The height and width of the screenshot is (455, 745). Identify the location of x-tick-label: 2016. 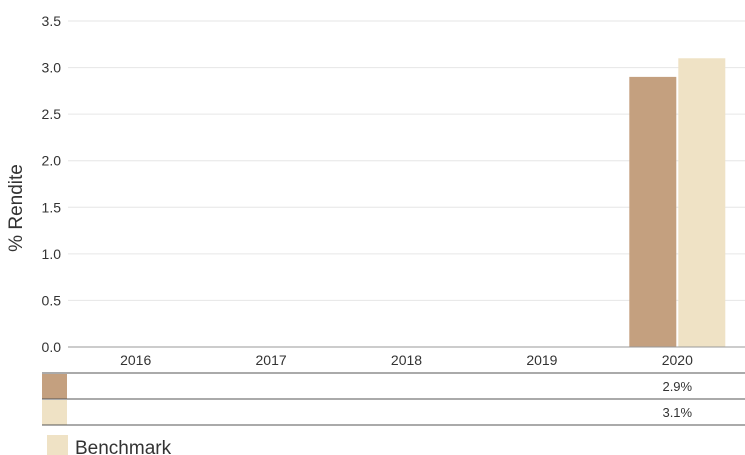
(135, 360).